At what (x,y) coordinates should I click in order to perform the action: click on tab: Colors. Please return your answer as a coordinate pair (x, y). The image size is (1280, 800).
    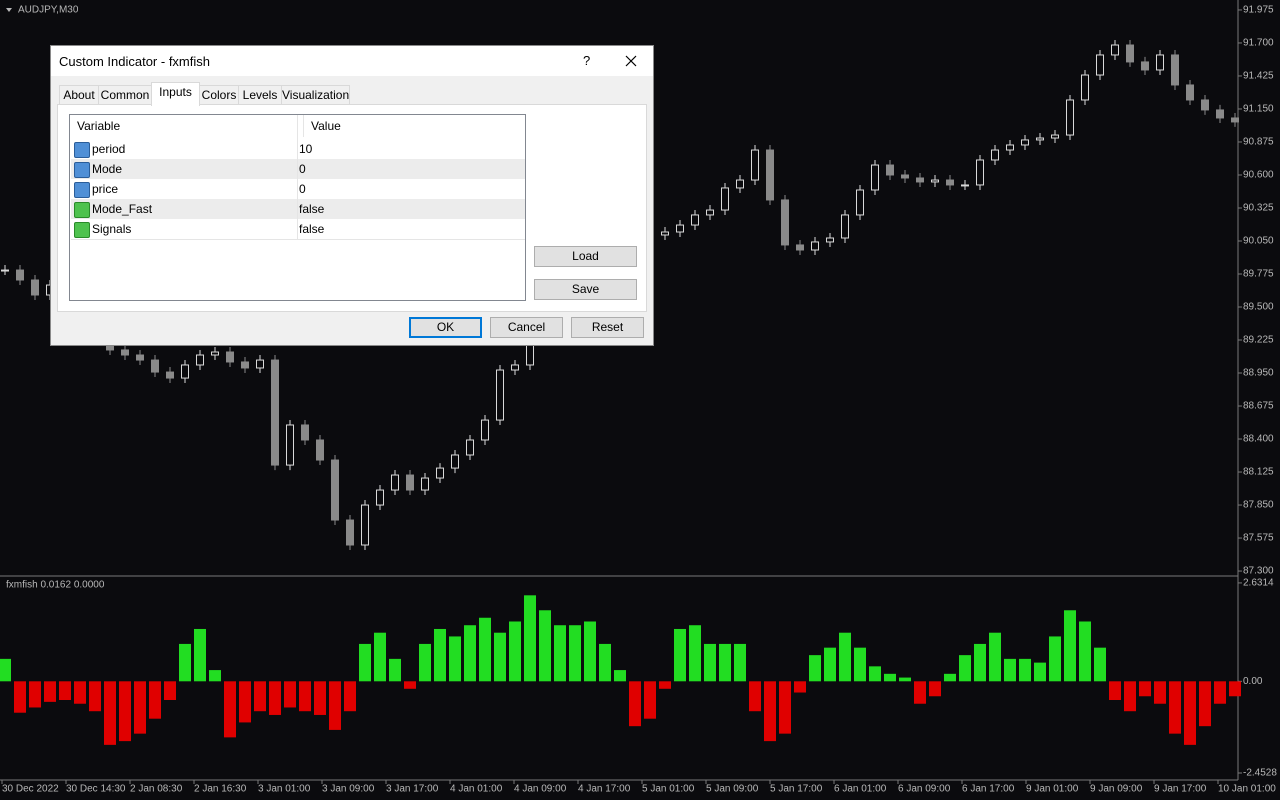
    Looking at the image, I should click on (219, 95).